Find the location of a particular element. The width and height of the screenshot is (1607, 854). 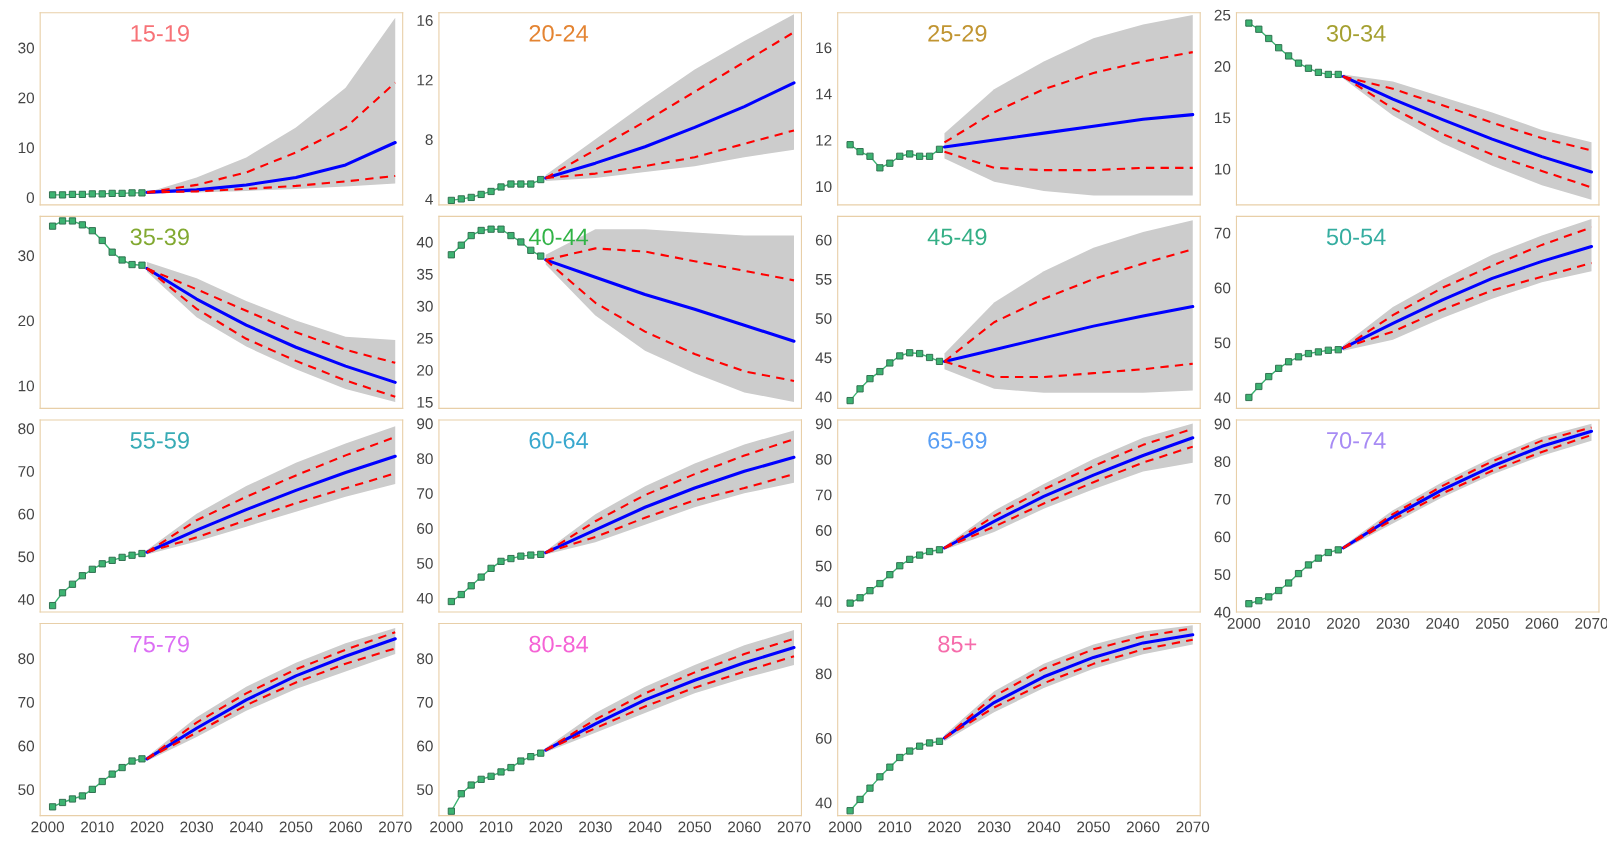

chart-title: 20-24 is located at coordinates (559, 33).